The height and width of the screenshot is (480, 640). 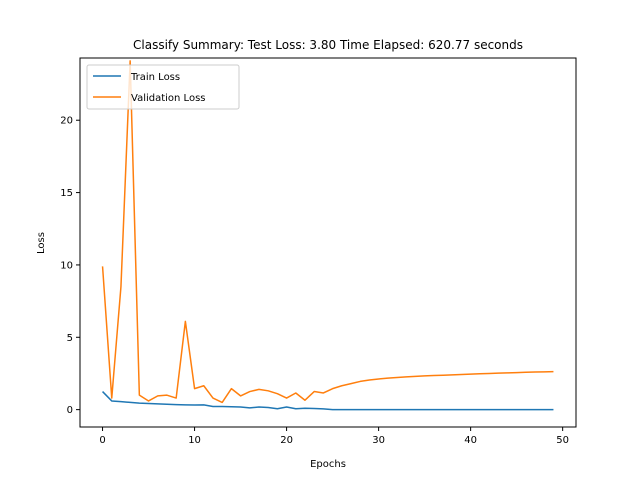 I want to click on legend: Train Loss Validation Loss, so click(x=163, y=87).